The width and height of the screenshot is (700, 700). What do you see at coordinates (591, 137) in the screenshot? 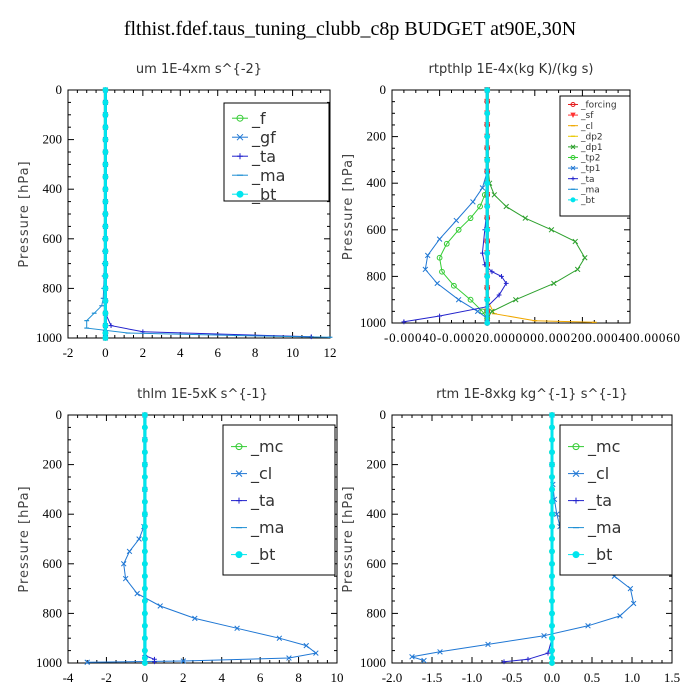
I see `panel-rtpthlp-legend-label: _dp2` at bounding box center [591, 137].